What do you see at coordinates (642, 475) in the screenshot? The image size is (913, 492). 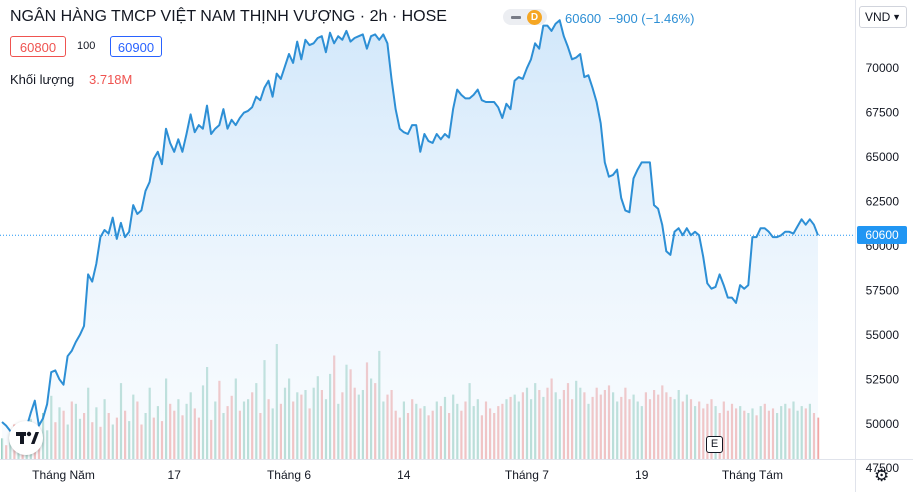 I see `x-tick-label: 19` at bounding box center [642, 475].